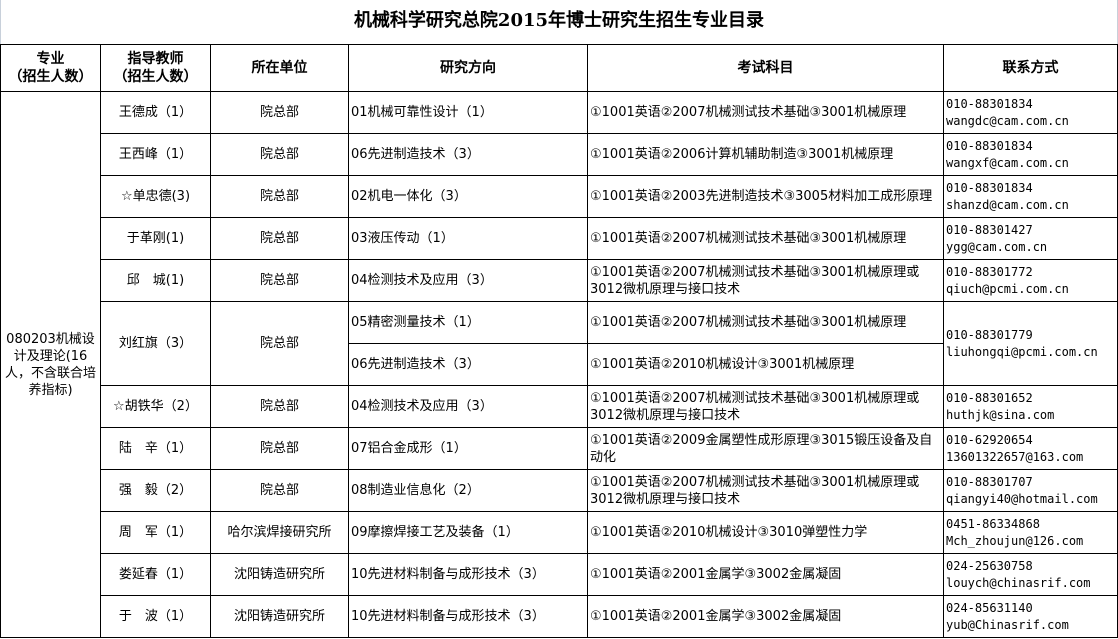 This screenshot has width=1118, height=639. I want to click on contact-email: ygg@cam.com.cn, so click(997, 246).